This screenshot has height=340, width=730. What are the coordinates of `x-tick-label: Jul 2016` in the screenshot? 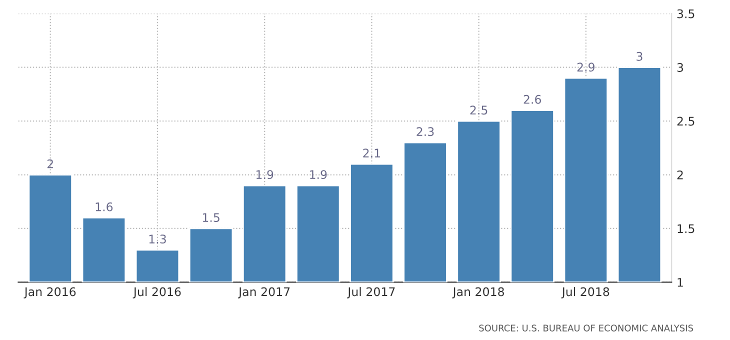 It's located at (156, 292).